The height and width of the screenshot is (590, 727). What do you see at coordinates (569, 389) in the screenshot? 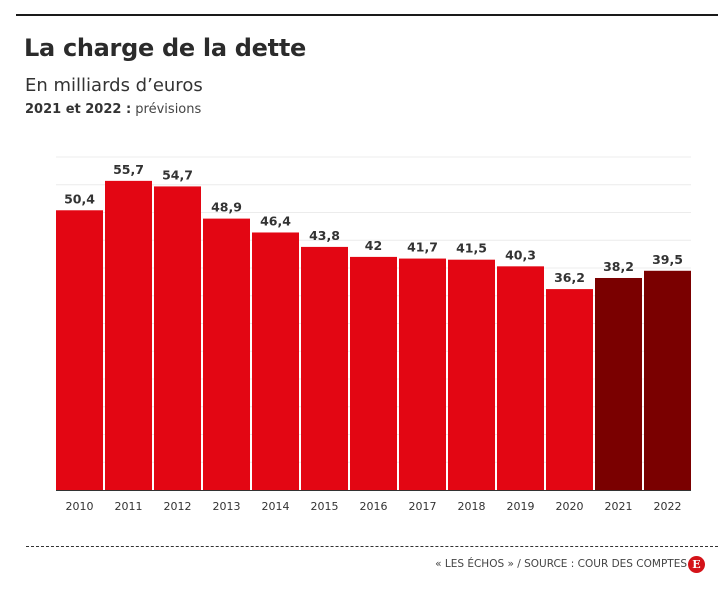
I see `bar-2020` at bounding box center [569, 389].